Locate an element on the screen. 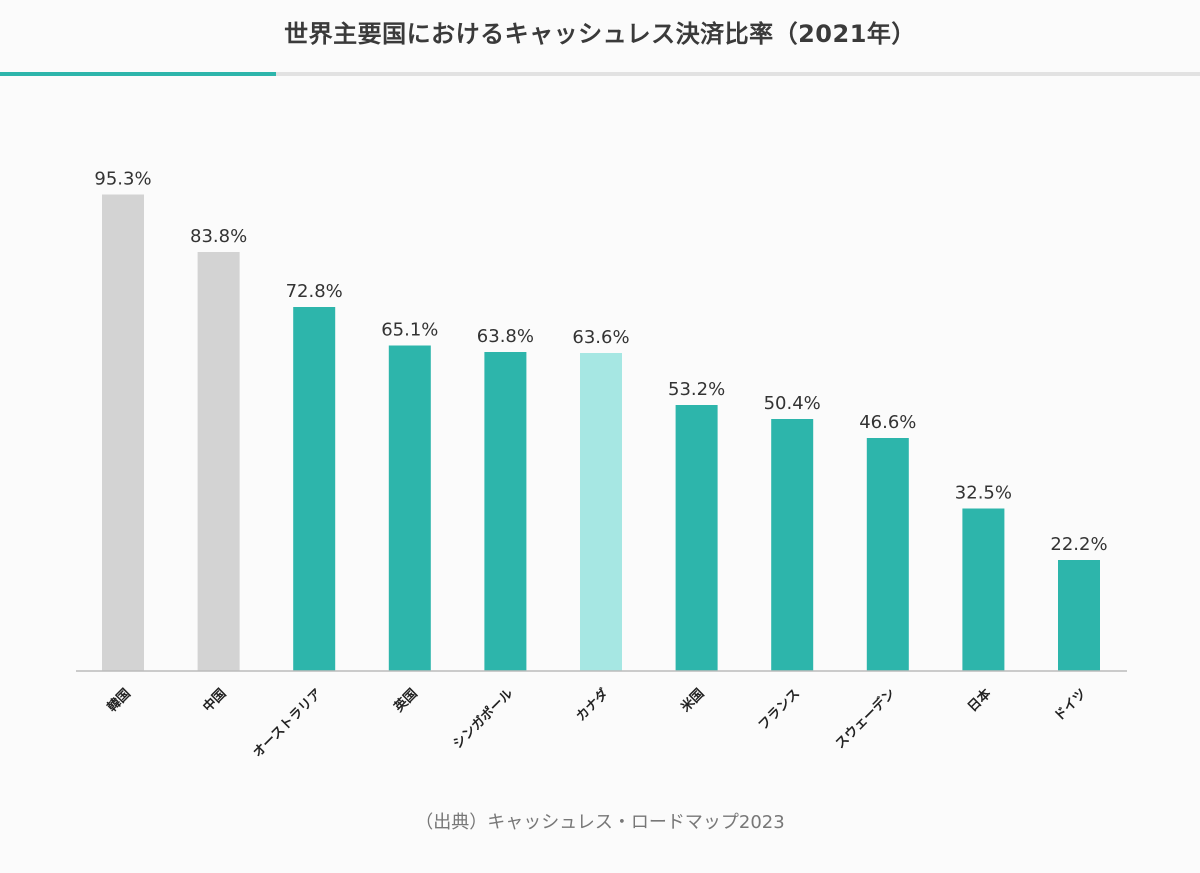 This screenshot has height=873, width=1200. value-label-4: 63.8% is located at coordinates (505, 336).